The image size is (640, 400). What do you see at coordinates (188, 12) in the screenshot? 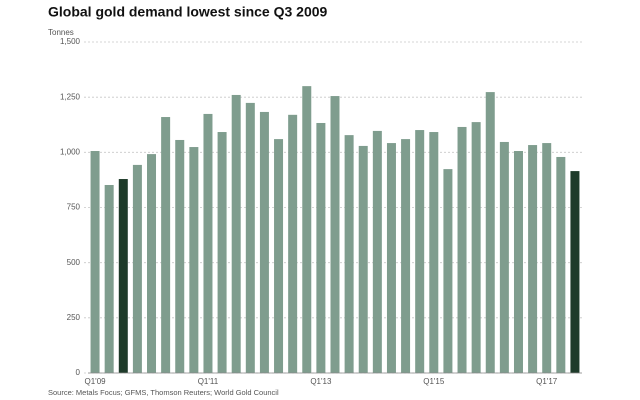
I see `chart-title: Global gold demand lowest since Q3 2009` at bounding box center [188, 12].